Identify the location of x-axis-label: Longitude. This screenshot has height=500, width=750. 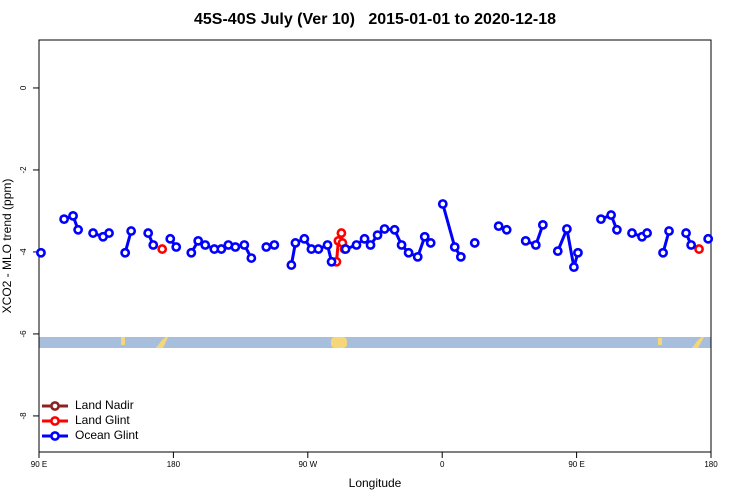
(375, 483).